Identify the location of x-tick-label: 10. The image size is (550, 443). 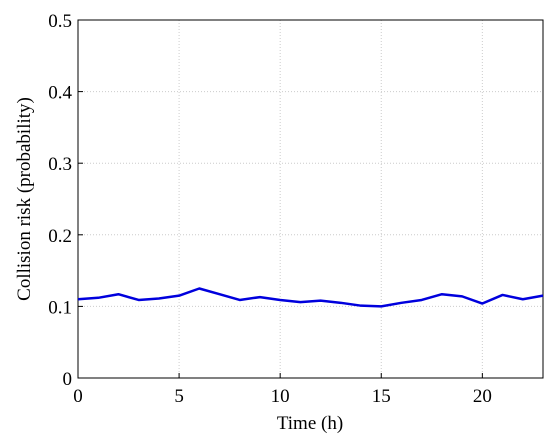
(280, 396).